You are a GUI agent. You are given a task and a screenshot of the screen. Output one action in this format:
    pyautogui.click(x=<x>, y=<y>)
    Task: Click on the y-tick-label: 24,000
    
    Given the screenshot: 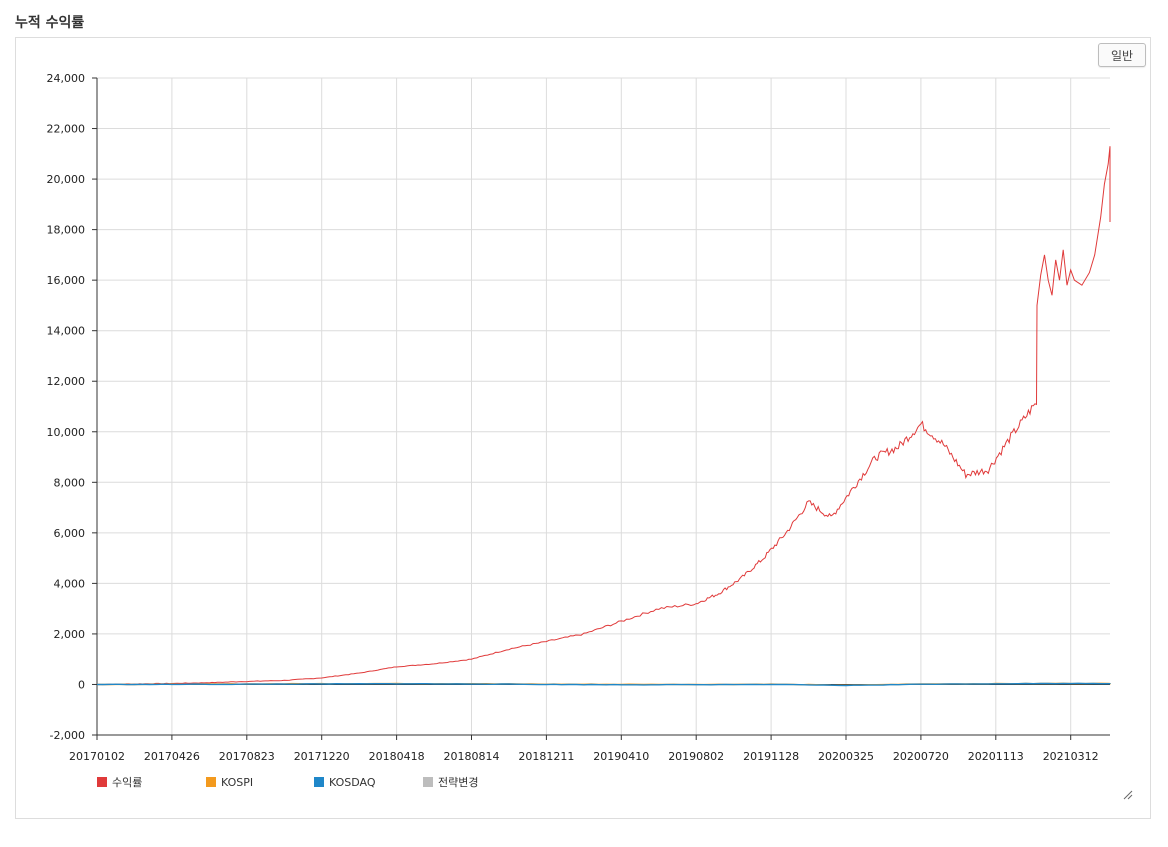 What is the action you would take?
    pyautogui.click(x=66, y=78)
    